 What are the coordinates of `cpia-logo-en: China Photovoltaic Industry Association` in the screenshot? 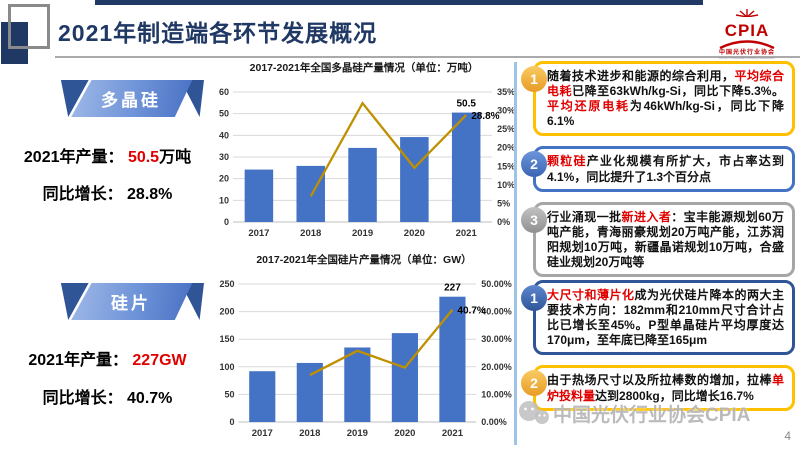 It's located at (747, 57).